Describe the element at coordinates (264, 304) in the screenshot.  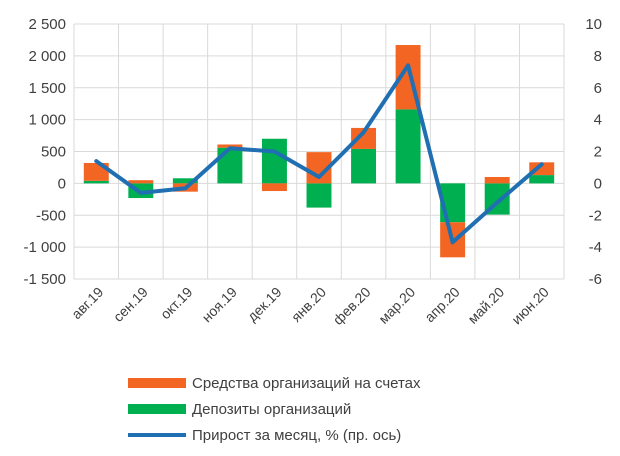
I see `x-tick-label: дек.19` at that location.